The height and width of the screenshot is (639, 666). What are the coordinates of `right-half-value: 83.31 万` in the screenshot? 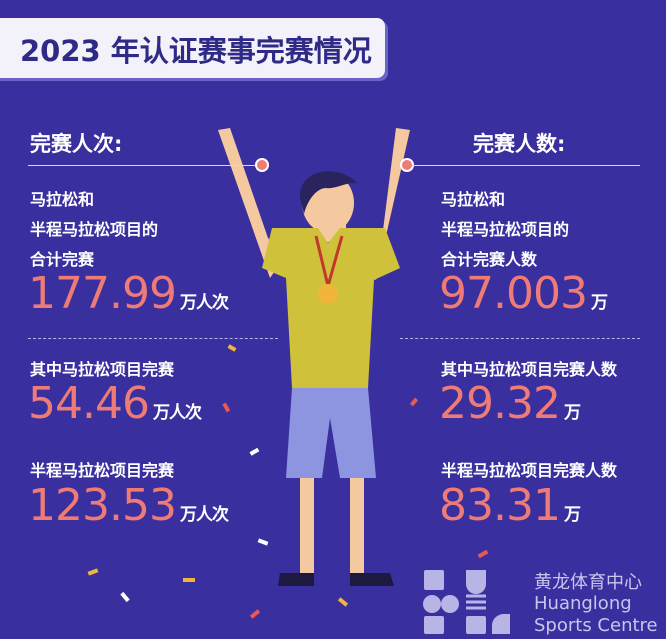 It's located at (510, 509).